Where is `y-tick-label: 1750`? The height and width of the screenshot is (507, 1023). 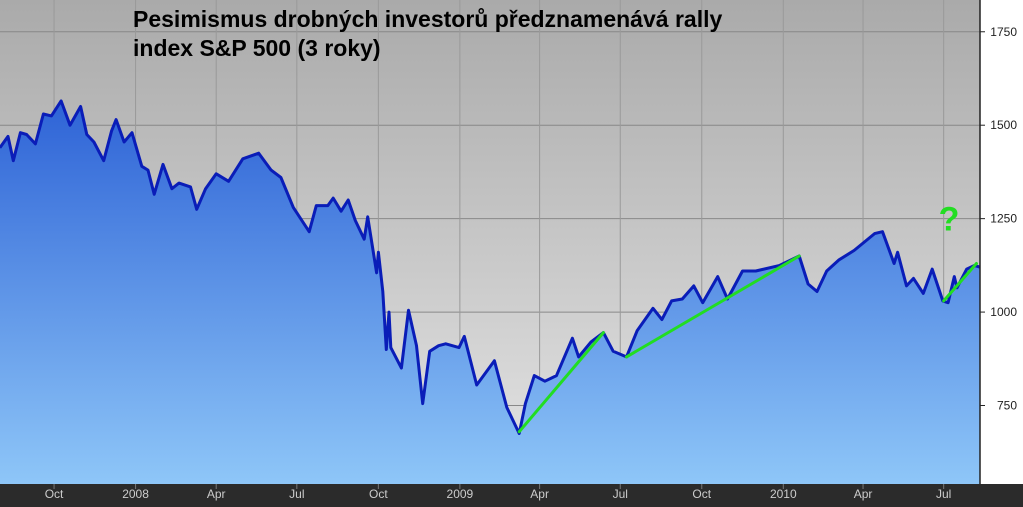
y-tick-label: 1750 is located at coordinates (1003, 32).